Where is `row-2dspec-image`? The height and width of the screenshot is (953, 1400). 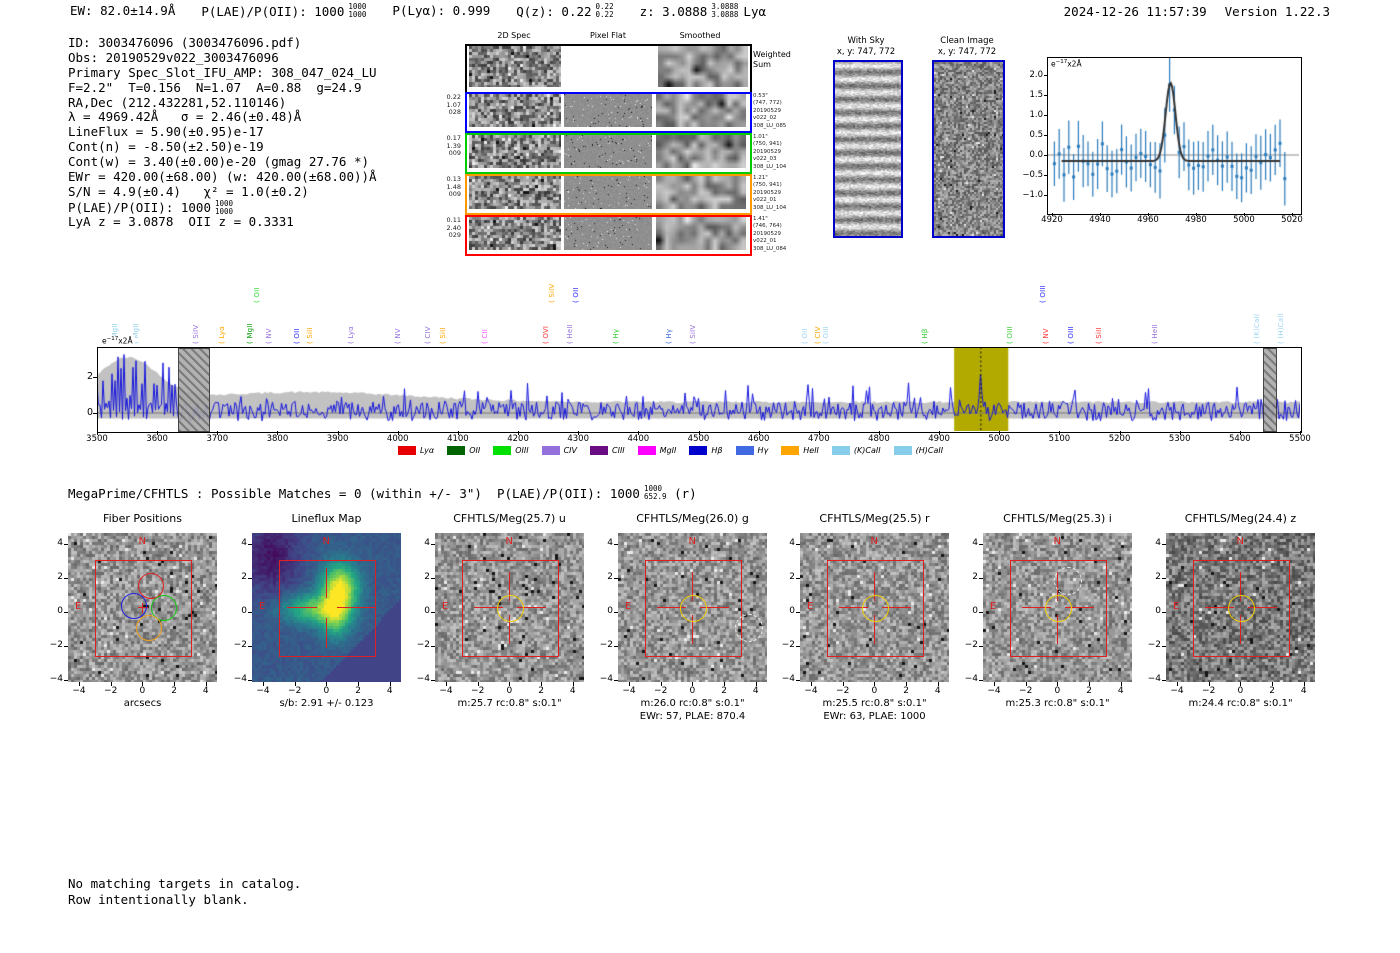
row-2dspec-image is located at coordinates (515, 110).